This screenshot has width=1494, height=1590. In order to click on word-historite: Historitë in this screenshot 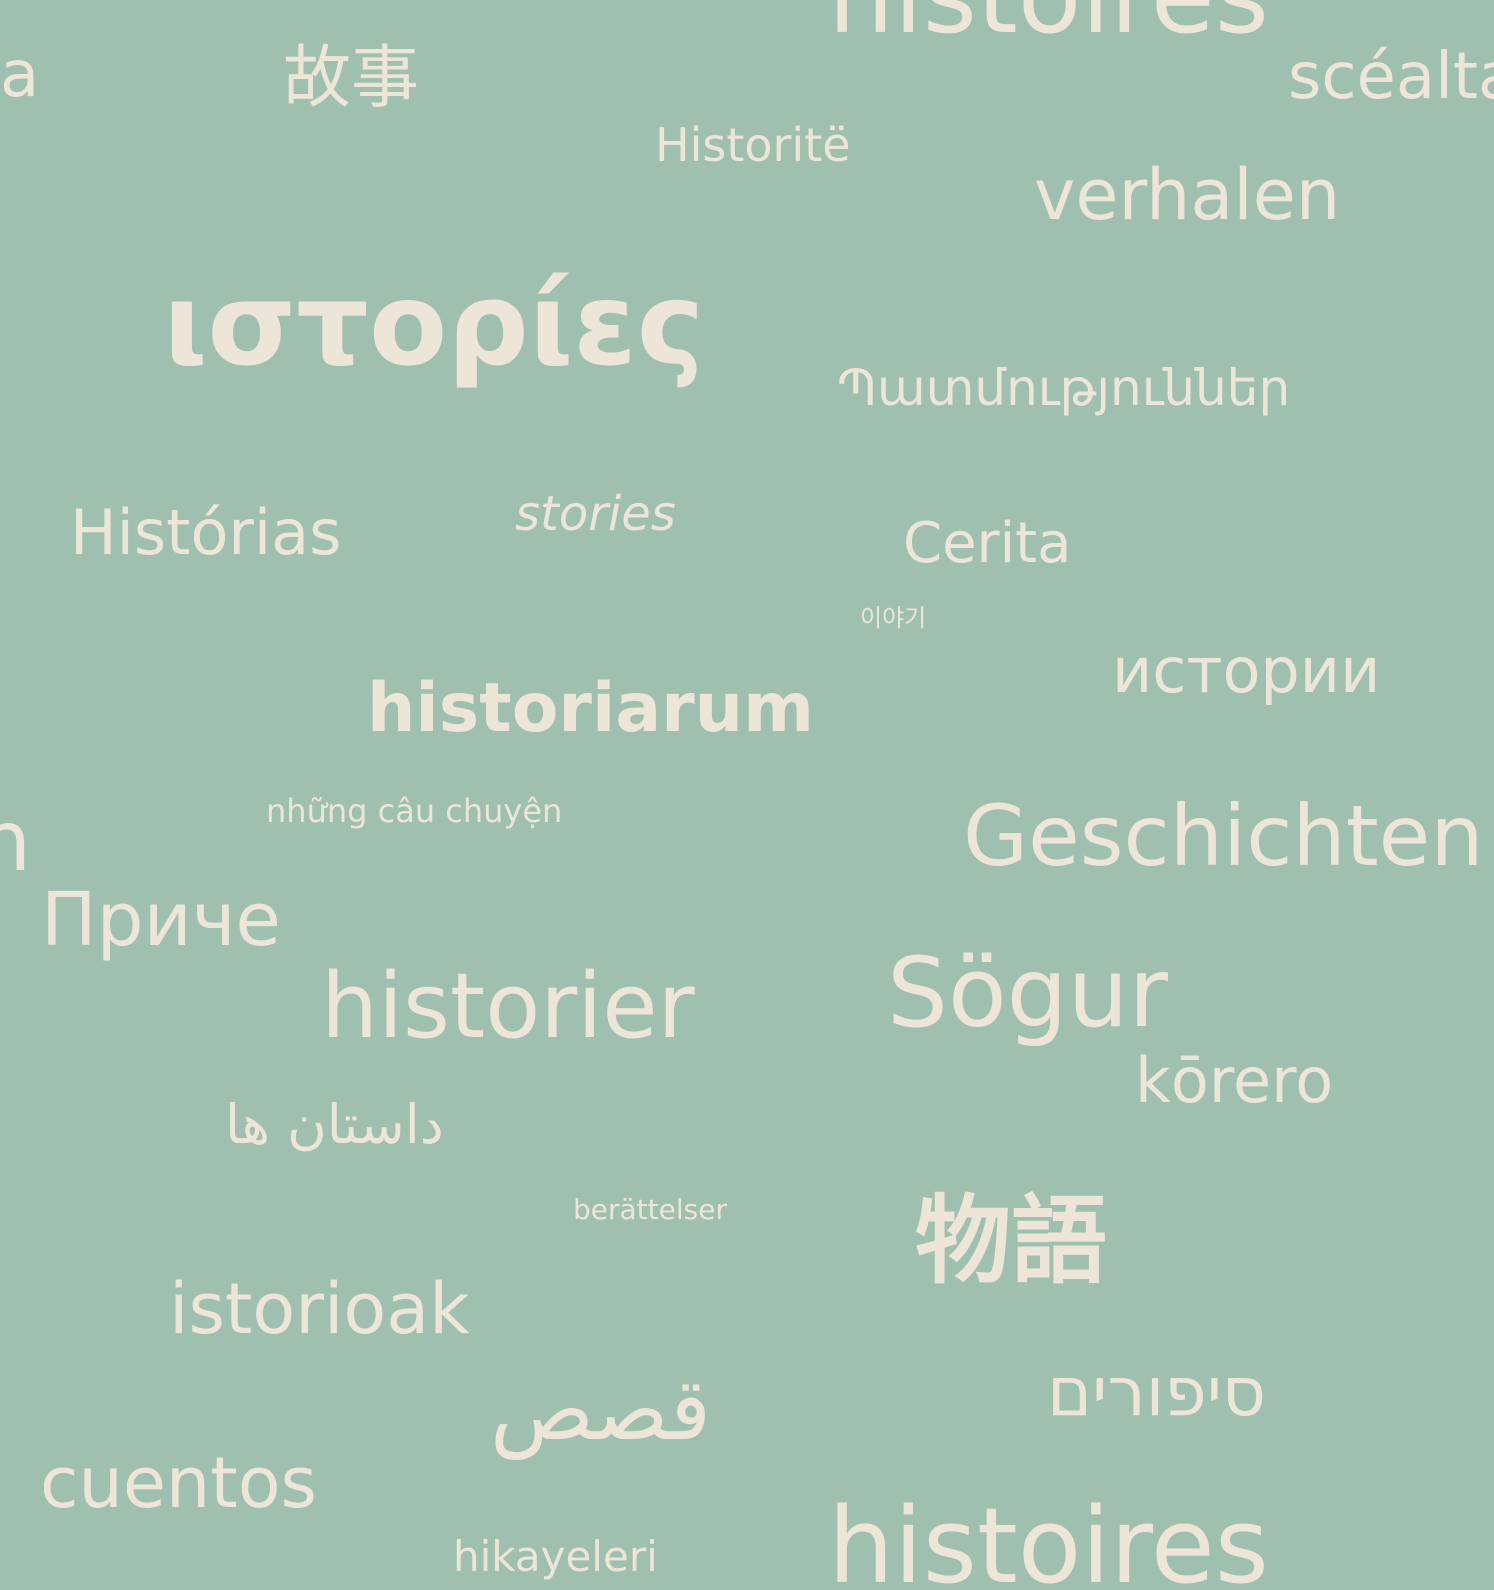, I will do `click(753, 145)`.